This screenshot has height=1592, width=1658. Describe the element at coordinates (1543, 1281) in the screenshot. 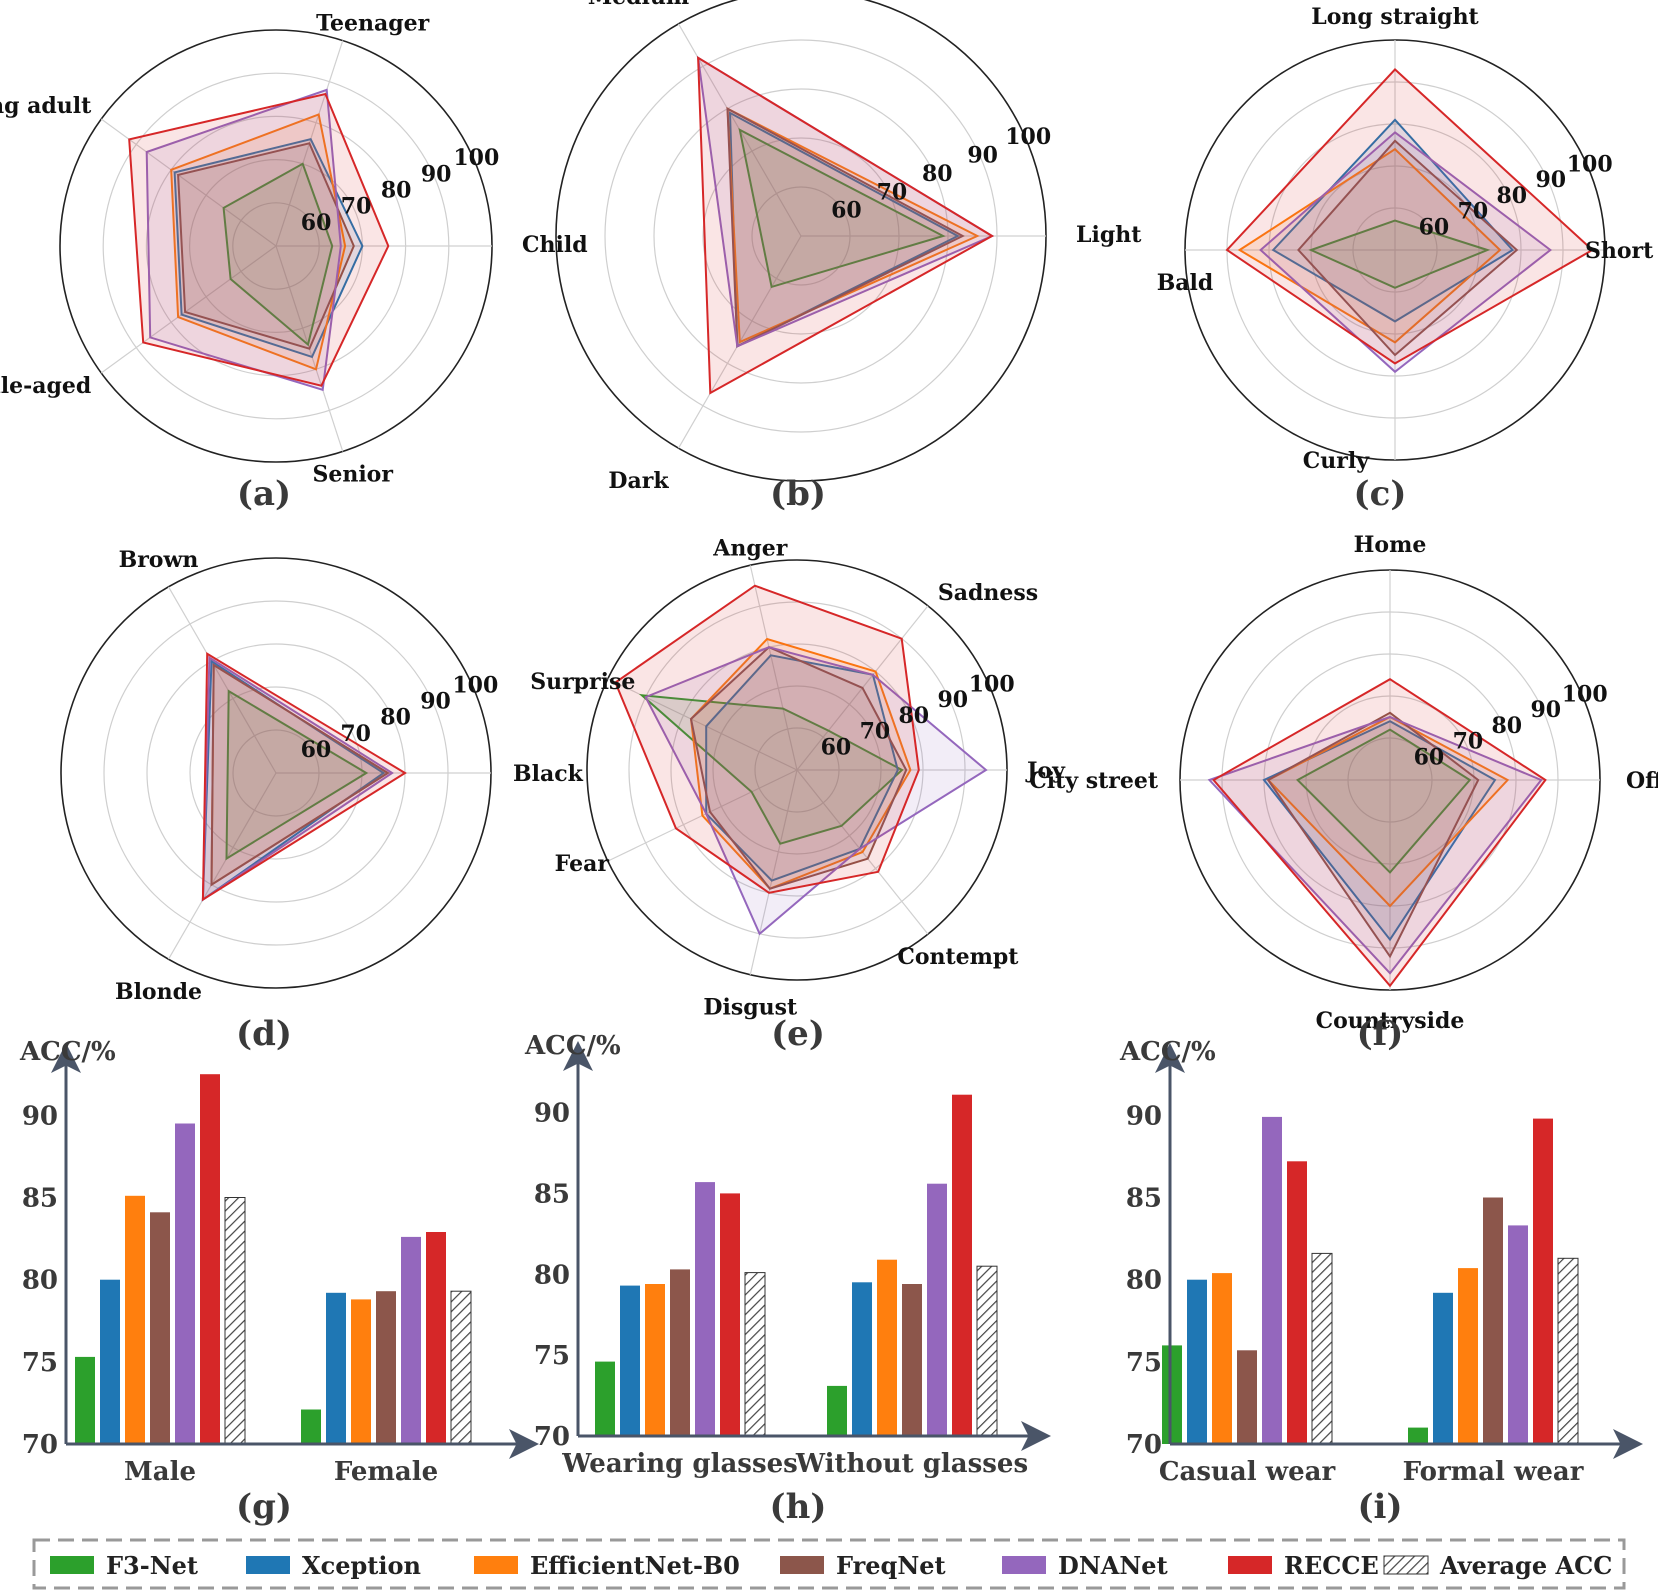

I see `bar-formal-wear-recce` at that location.